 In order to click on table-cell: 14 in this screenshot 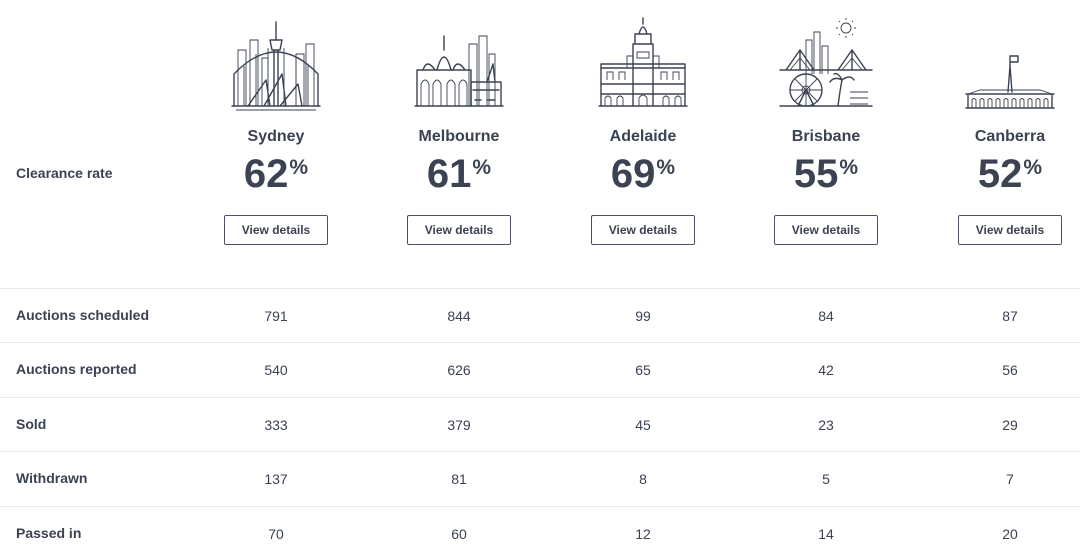, I will do `click(826, 534)`.